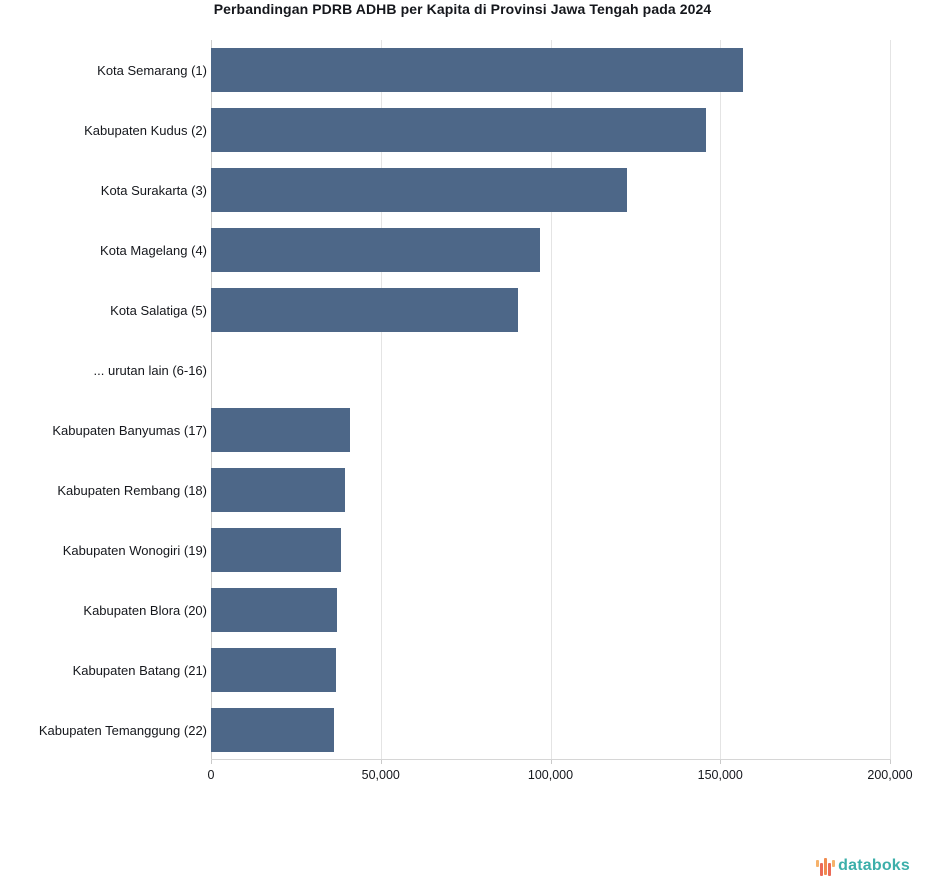 The image size is (925, 894). I want to click on category-label: ... urutan lain (6-16), so click(150, 370).